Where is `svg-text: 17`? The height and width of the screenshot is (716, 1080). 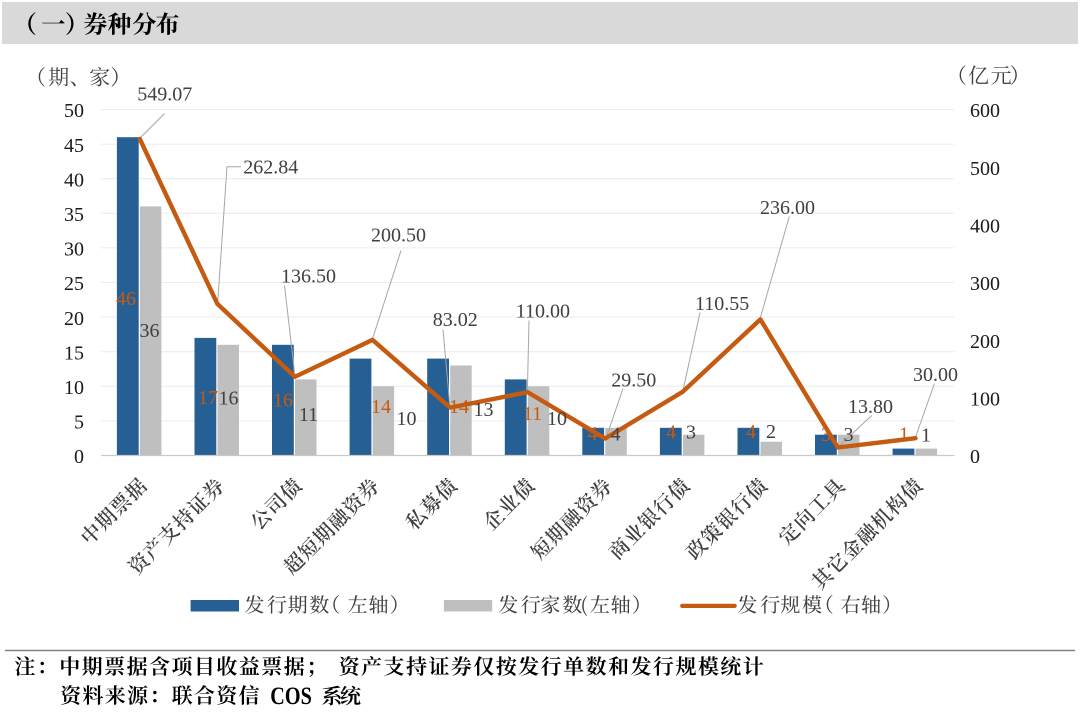 svg-text: 17 is located at coordinates (208, 398).